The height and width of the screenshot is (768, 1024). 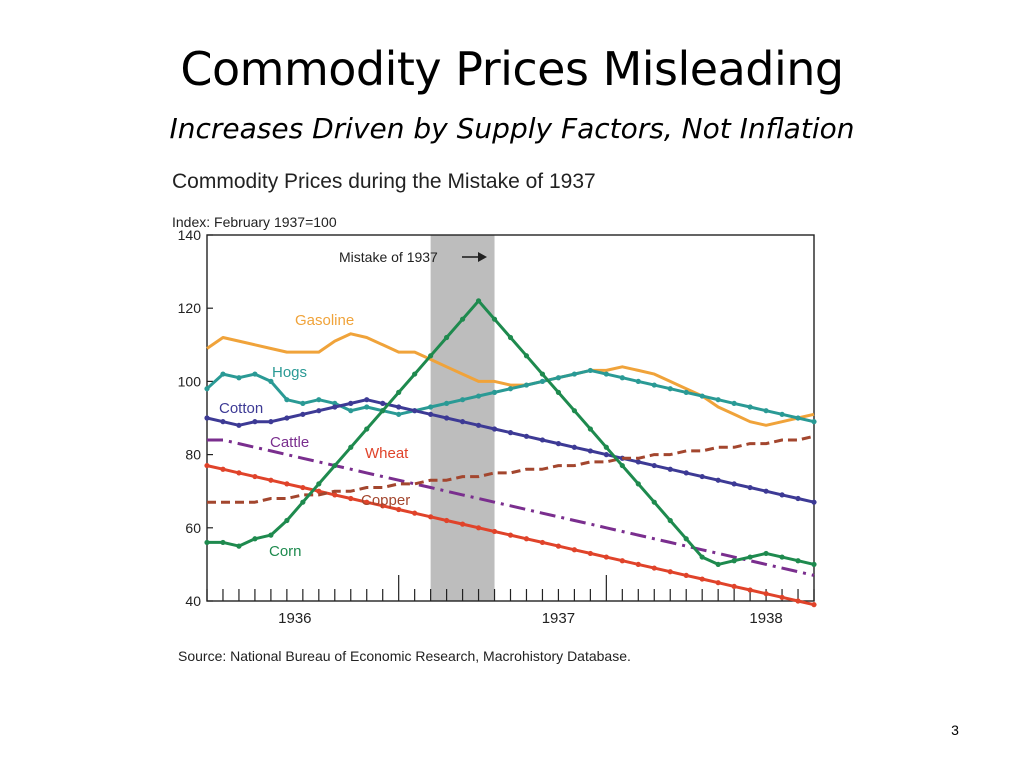 What do you see at coordinates (512, 69) in the screenshot?
I see `page-title: Commodity Prices Misleading` at bounding box center [512, 69].